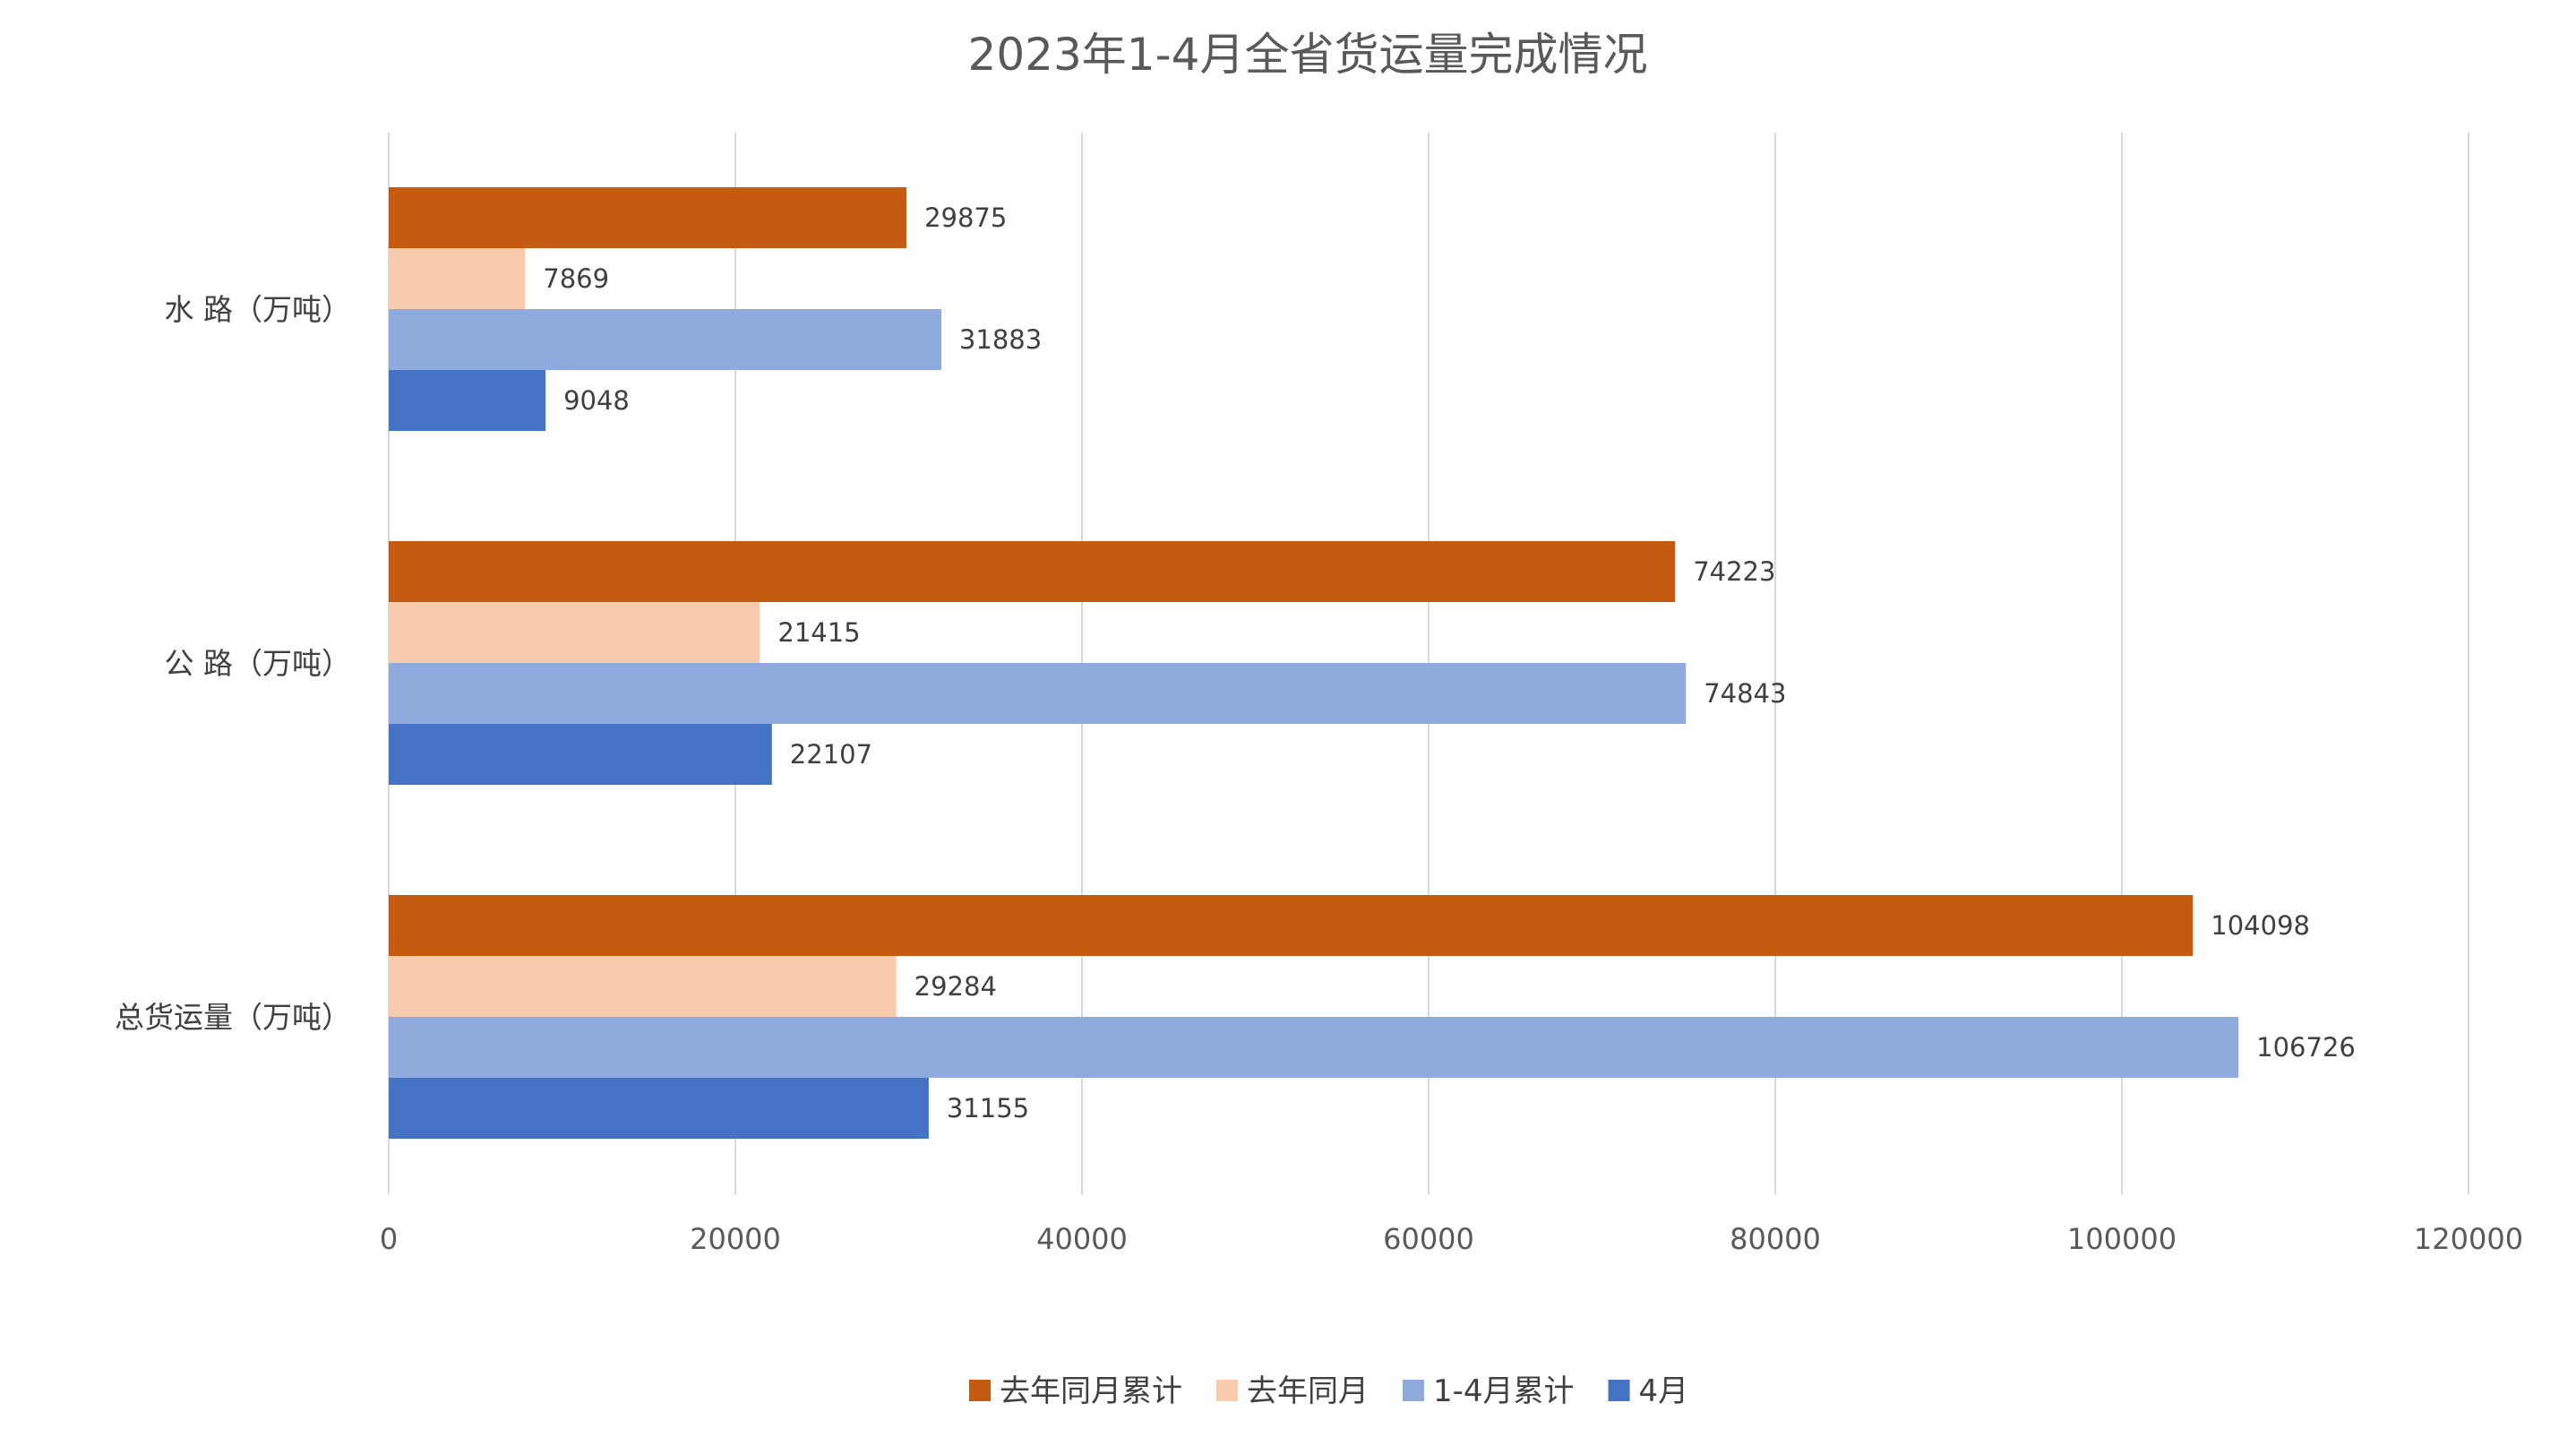 The width and height of the screenshot is (2576, 1446). What do you see at coordinates (1664, 1391) in the screenshot?
I see `legend-label: 4月` at bounding box center [1664, 1391].